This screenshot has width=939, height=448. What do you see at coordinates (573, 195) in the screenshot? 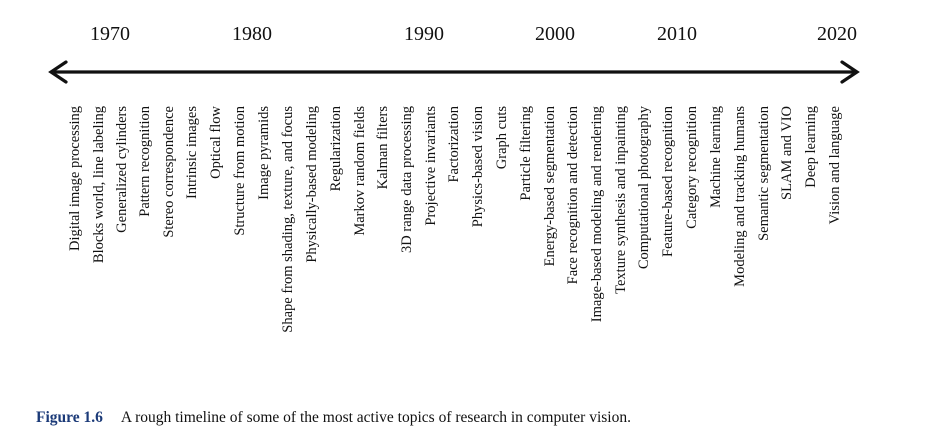
I see `topic-label: Face recognition and detection` at bounding box center [573, 195].